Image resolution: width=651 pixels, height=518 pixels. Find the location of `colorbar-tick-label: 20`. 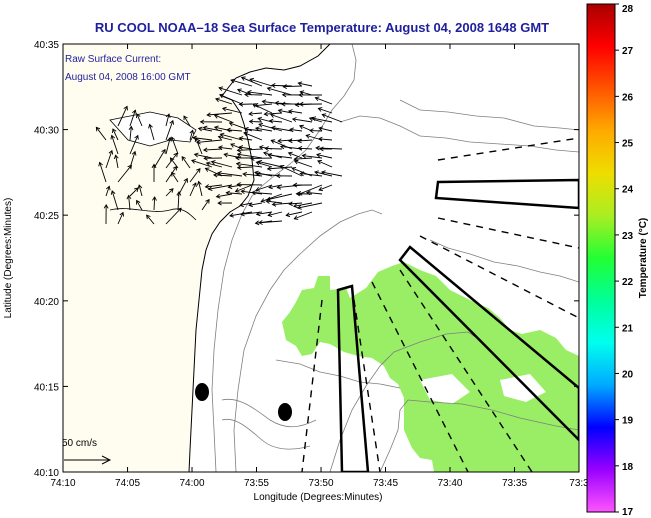

colorbar-tick-label: 20 is located at coordinates (628, 374).